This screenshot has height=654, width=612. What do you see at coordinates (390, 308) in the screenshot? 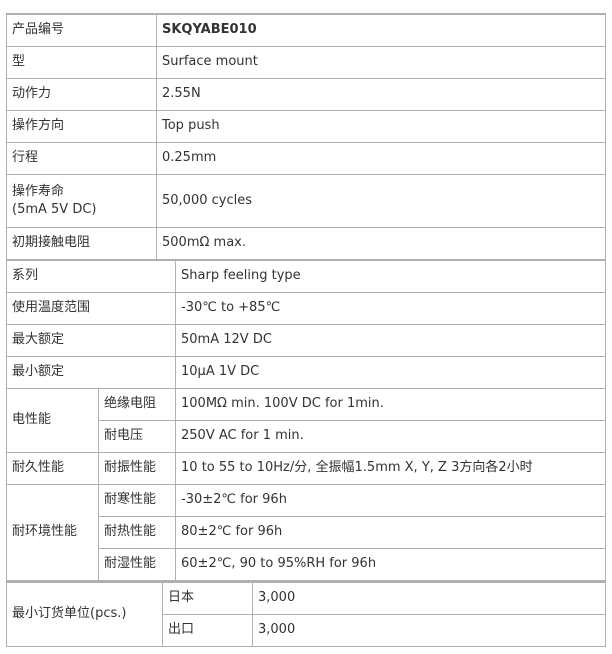
I see `row-value: -30℃ to +85℃` at bounding box center [390, 308].